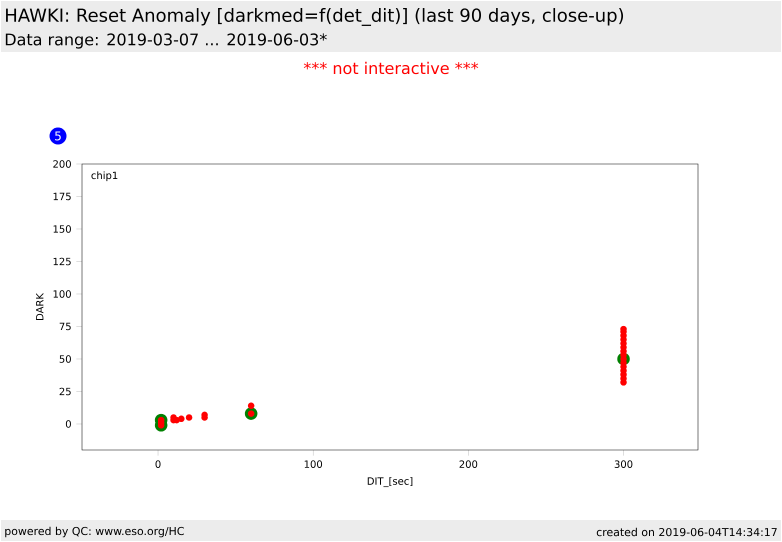 The width and height of the screenshot is (782, 542). I want to click on y-tick-label: 0, so click(68, 424).